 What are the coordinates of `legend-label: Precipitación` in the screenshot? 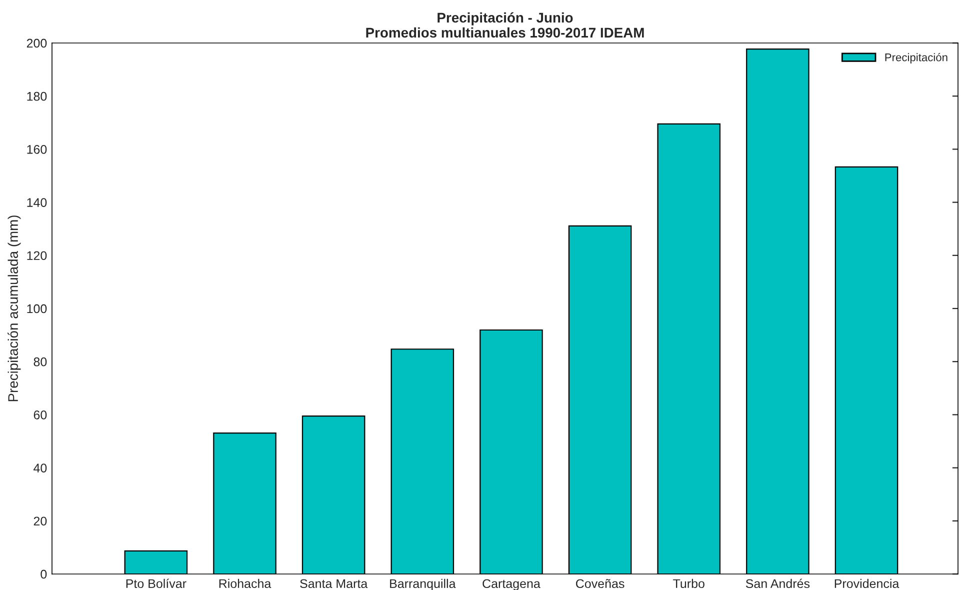 It's located at (916, 58).